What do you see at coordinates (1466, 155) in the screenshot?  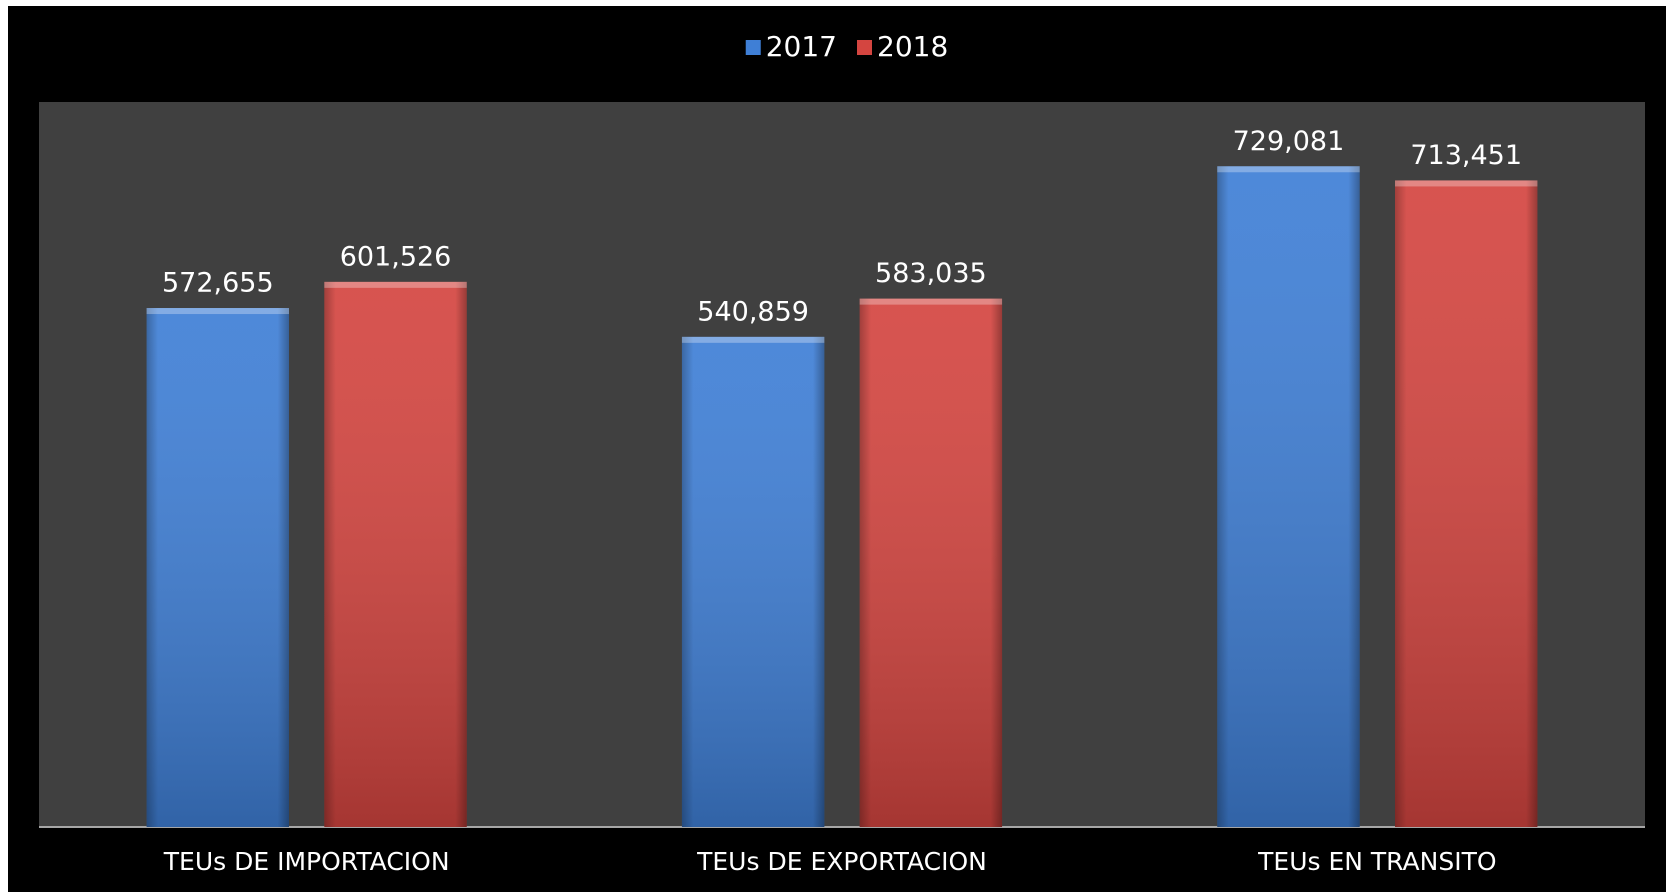 I see `data-label: 713,451` at bounding box center [1466, 155].